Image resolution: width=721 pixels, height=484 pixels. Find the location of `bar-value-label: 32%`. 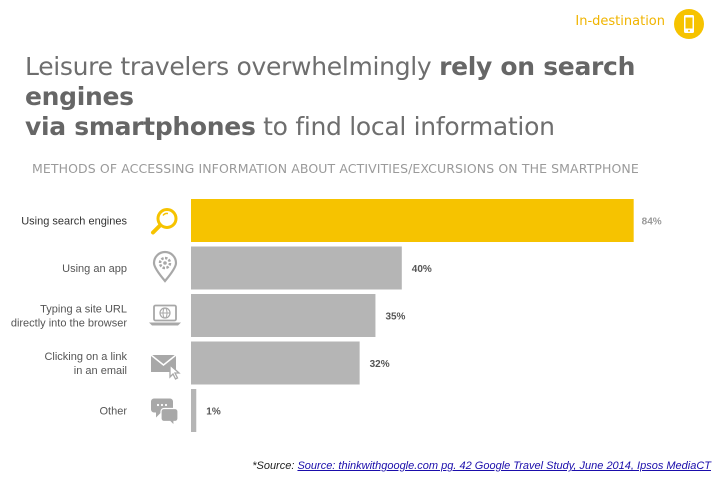

bar-value-label: 32% is located at coordinates (380, 364).